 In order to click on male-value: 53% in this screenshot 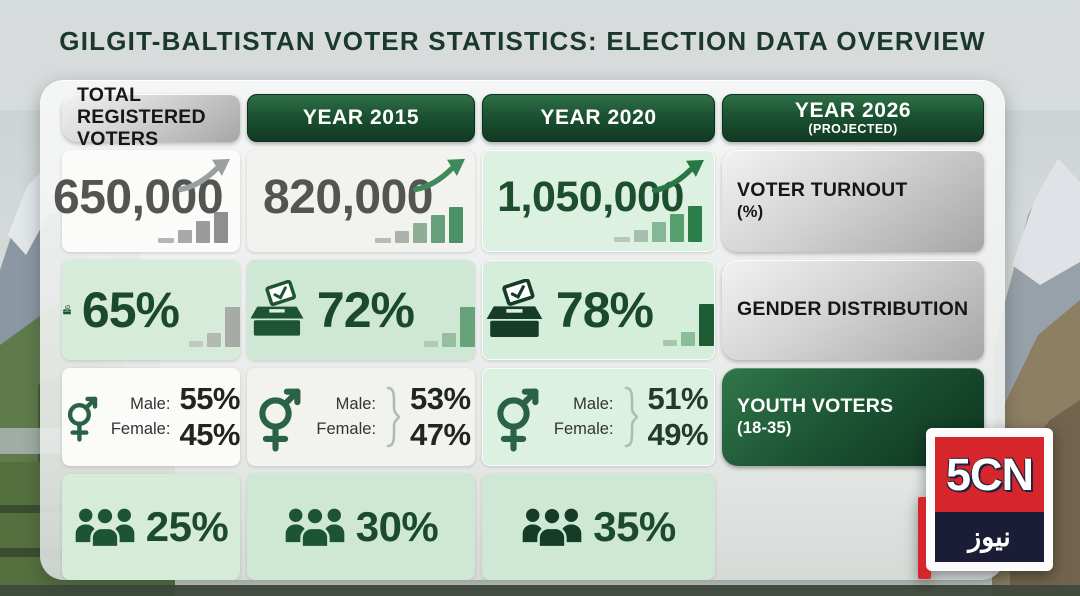, I will do `click(440, 399)`.